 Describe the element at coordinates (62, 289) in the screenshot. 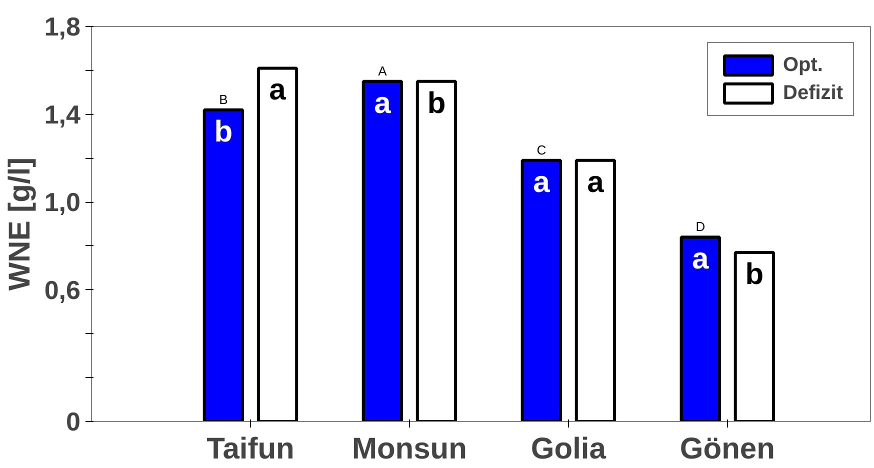

I see `y-tick-label: 0,6` at that location.